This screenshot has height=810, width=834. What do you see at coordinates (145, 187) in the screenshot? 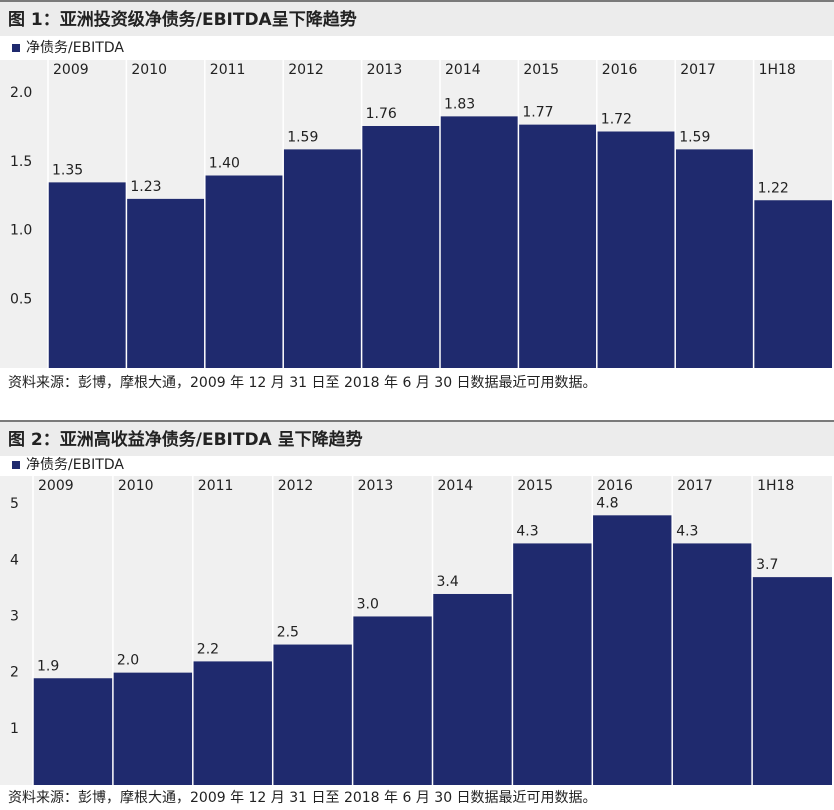
I see `value-label: 1.23` at bounding box center [145, 187].